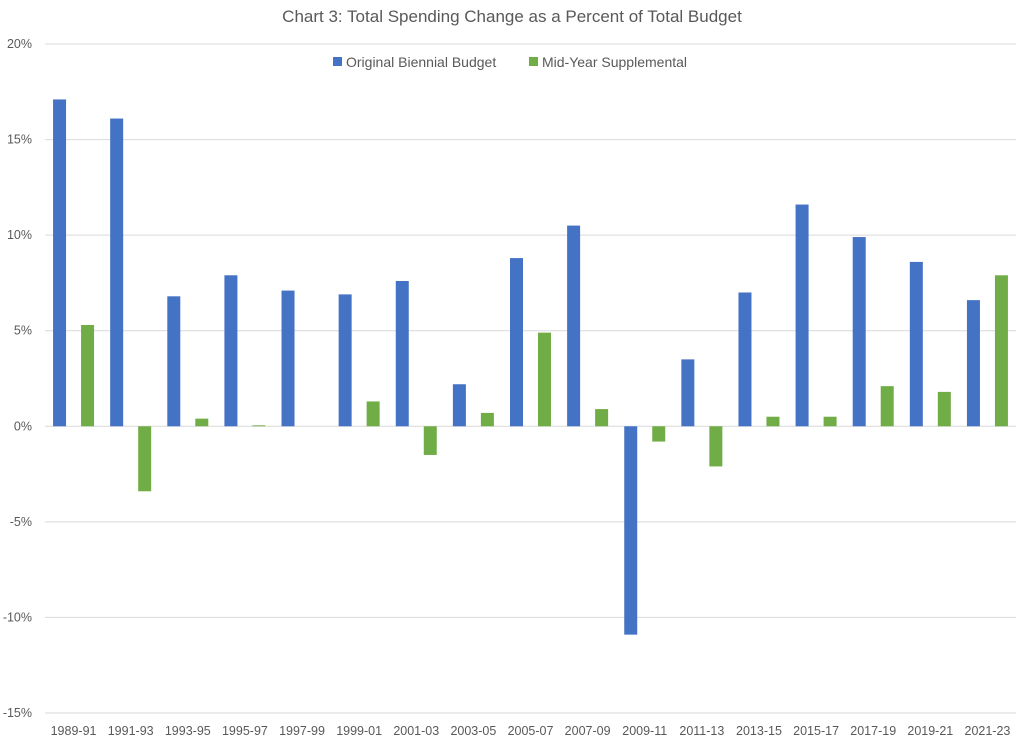 Image resolution: width=1024 pixels, height=751 pixels. Describe the element at coordinates (17, 378) in the screenshot. I see `y-axis-tick-labels: 20% 15% 10% 5% 0% -5% -10% -15%` at that location.